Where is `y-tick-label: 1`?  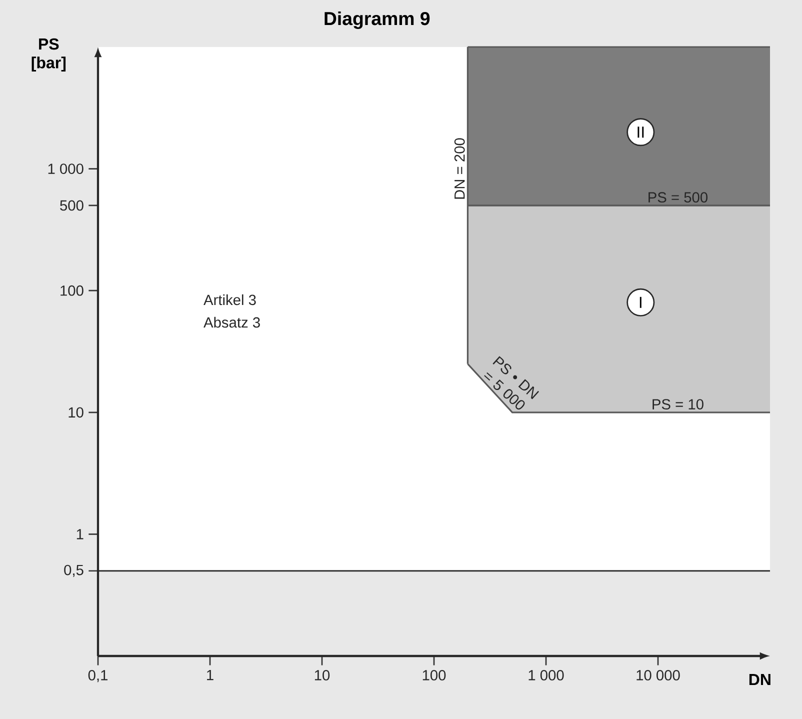 y-tick-label: 1 is located at coordinates (80, 534).